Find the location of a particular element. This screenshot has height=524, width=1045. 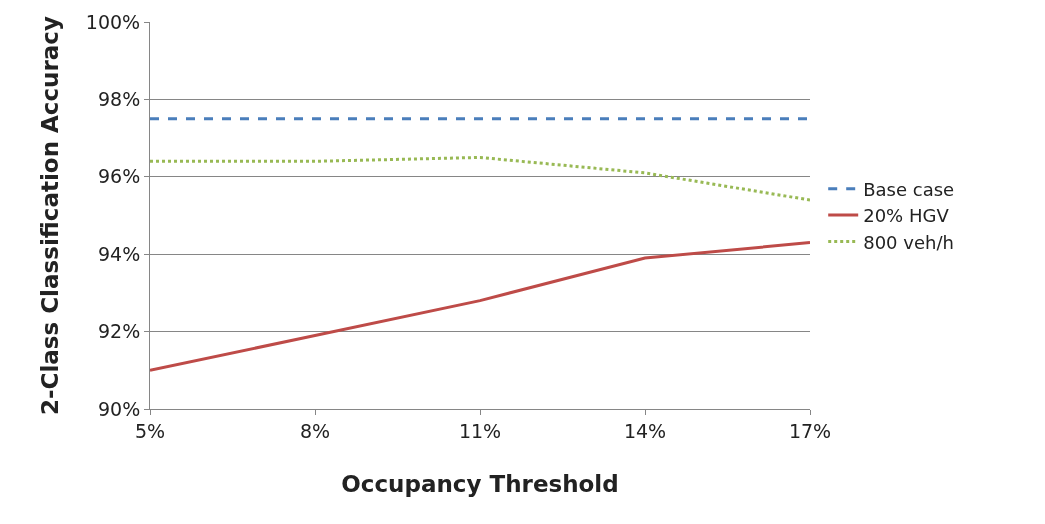

x-tick-label: 5% is located at coordinates (150, 430).